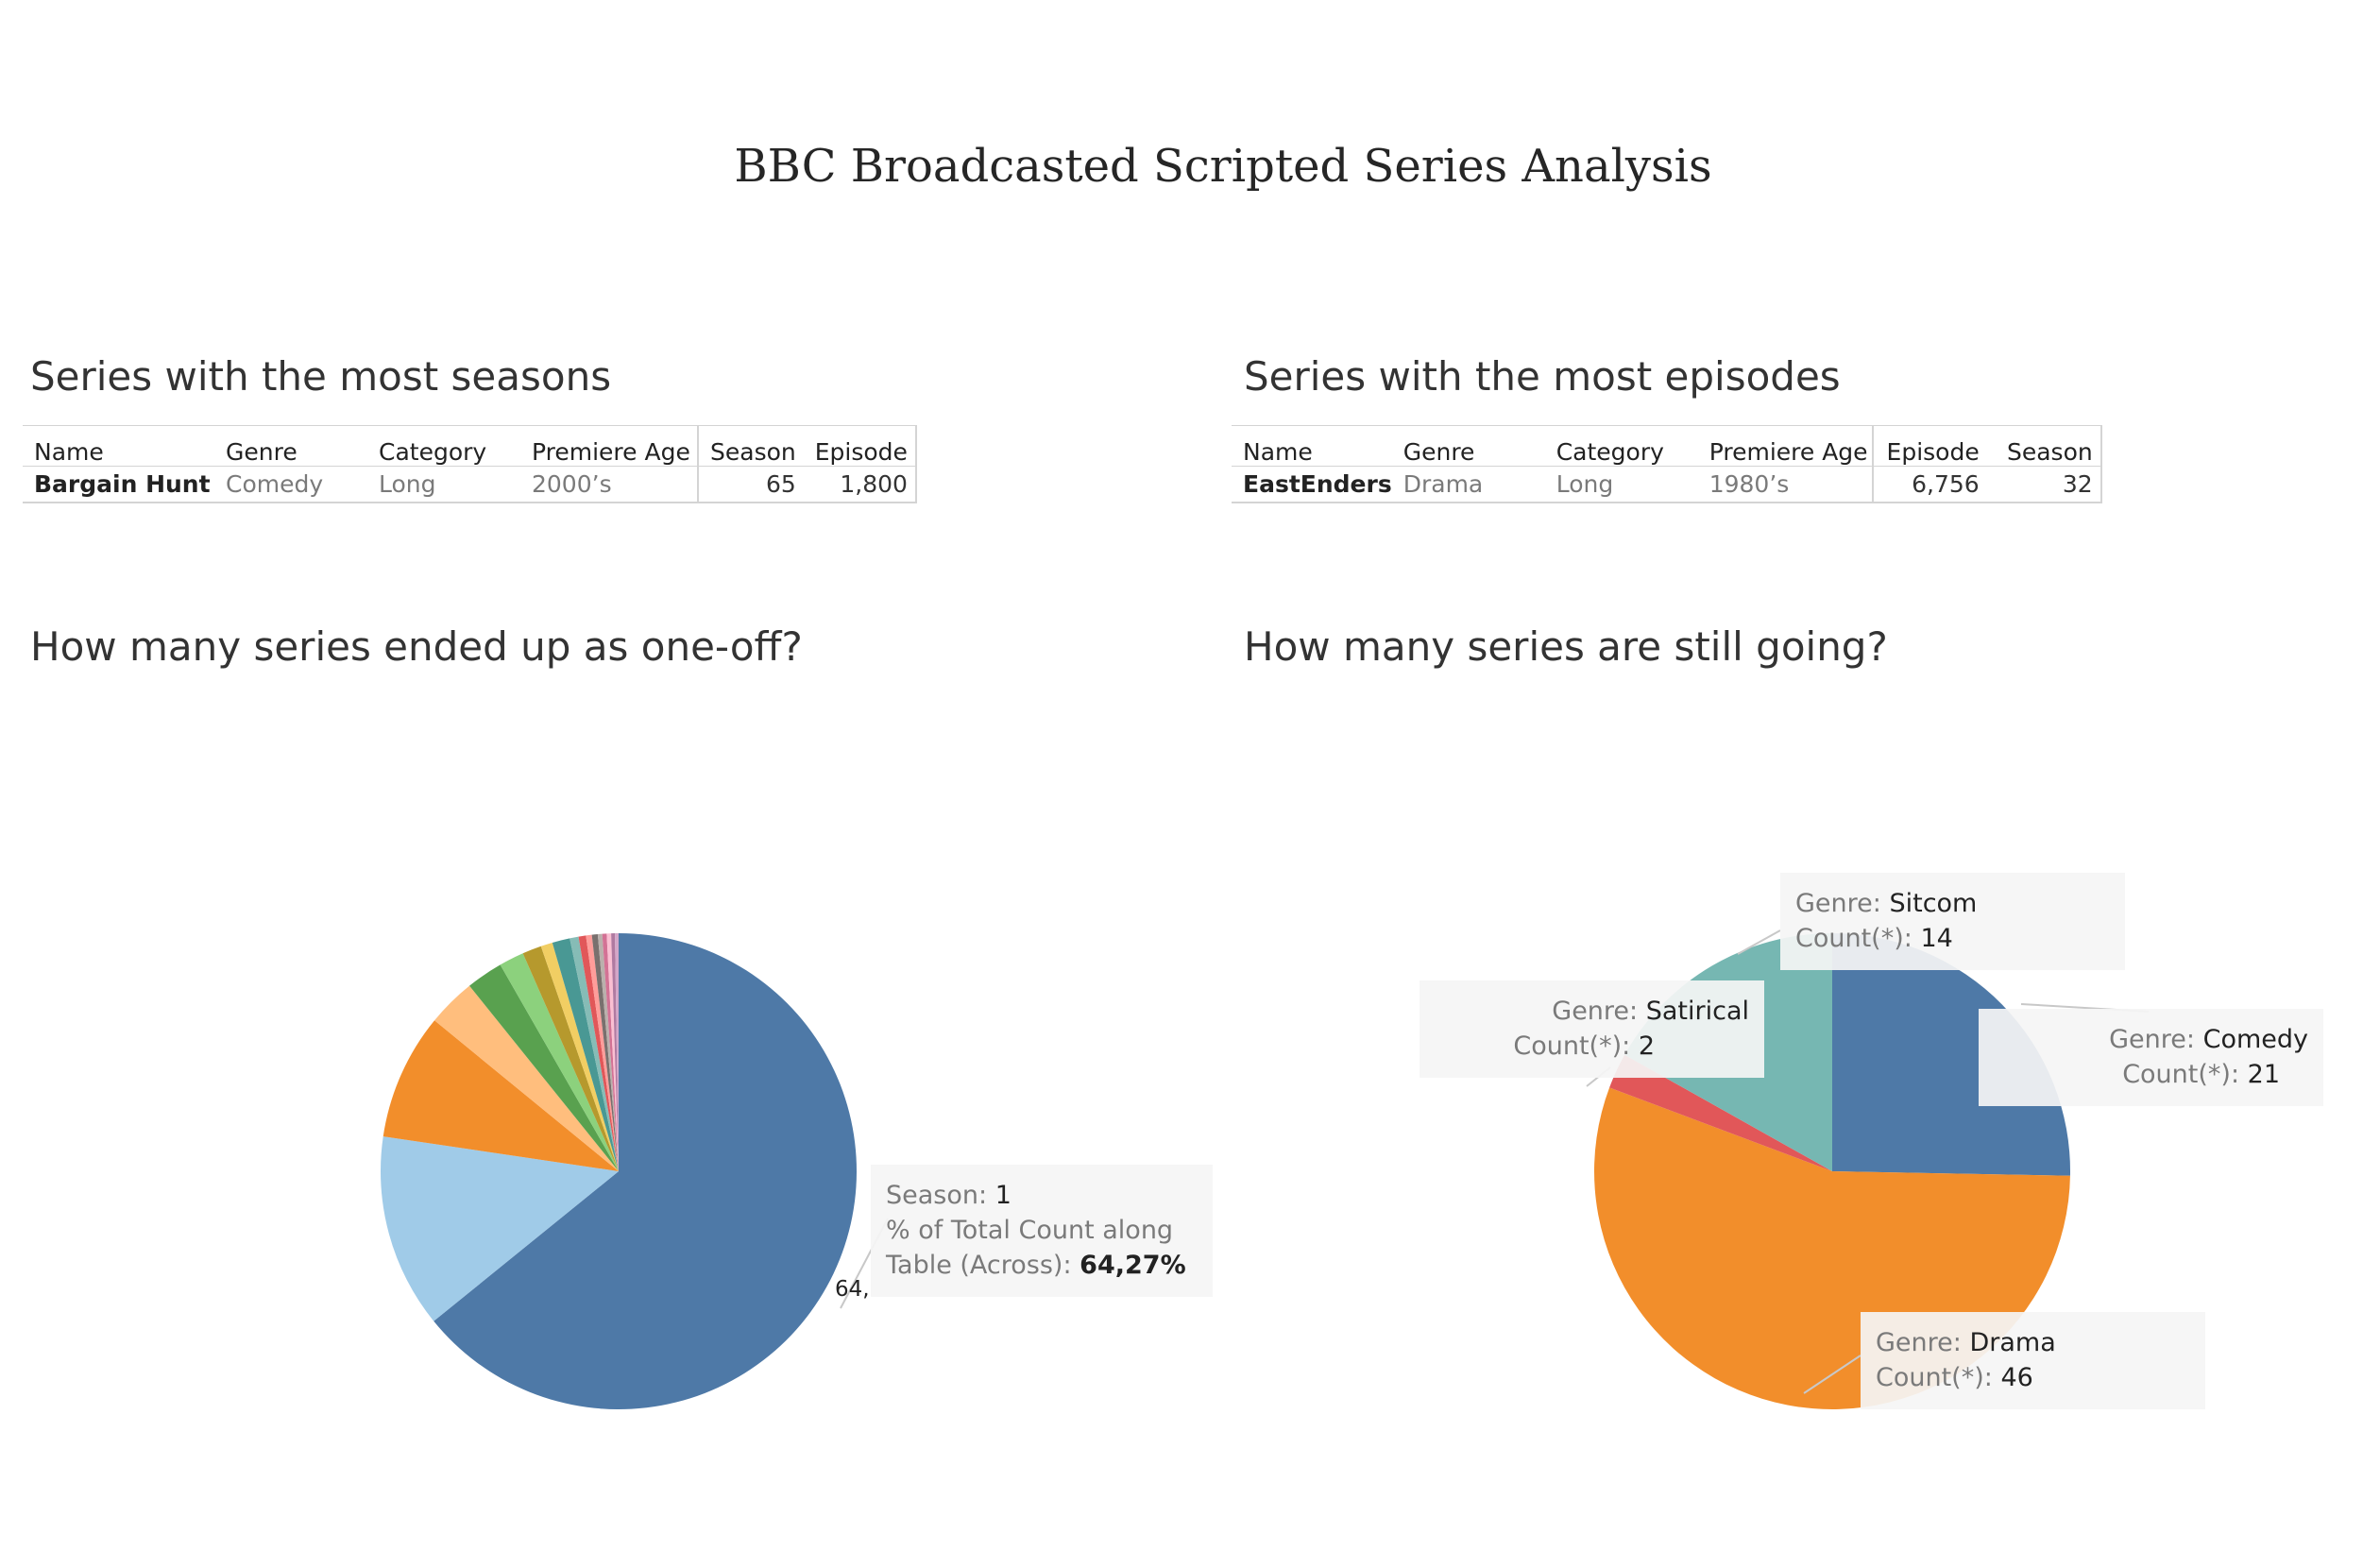  Describe the element at coordinates (860, 484) in the screenshot. I see `cell-episode: 1,800` at that location.